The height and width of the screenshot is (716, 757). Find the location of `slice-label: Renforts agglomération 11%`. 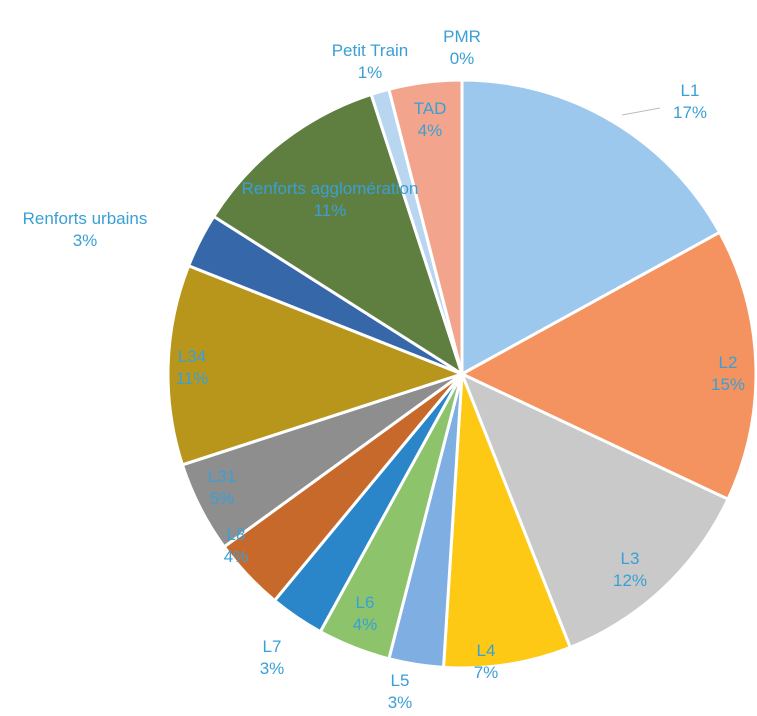

slice-label: Renforts agglomération 11% is located at coordinates (330, 199).